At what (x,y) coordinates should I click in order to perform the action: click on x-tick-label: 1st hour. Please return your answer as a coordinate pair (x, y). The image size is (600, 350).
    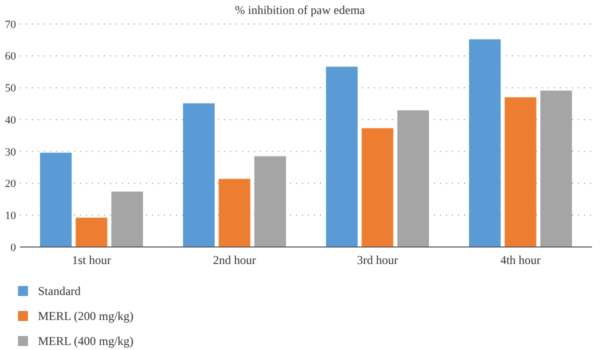
    Looking at the image, I should click on (92, 260).